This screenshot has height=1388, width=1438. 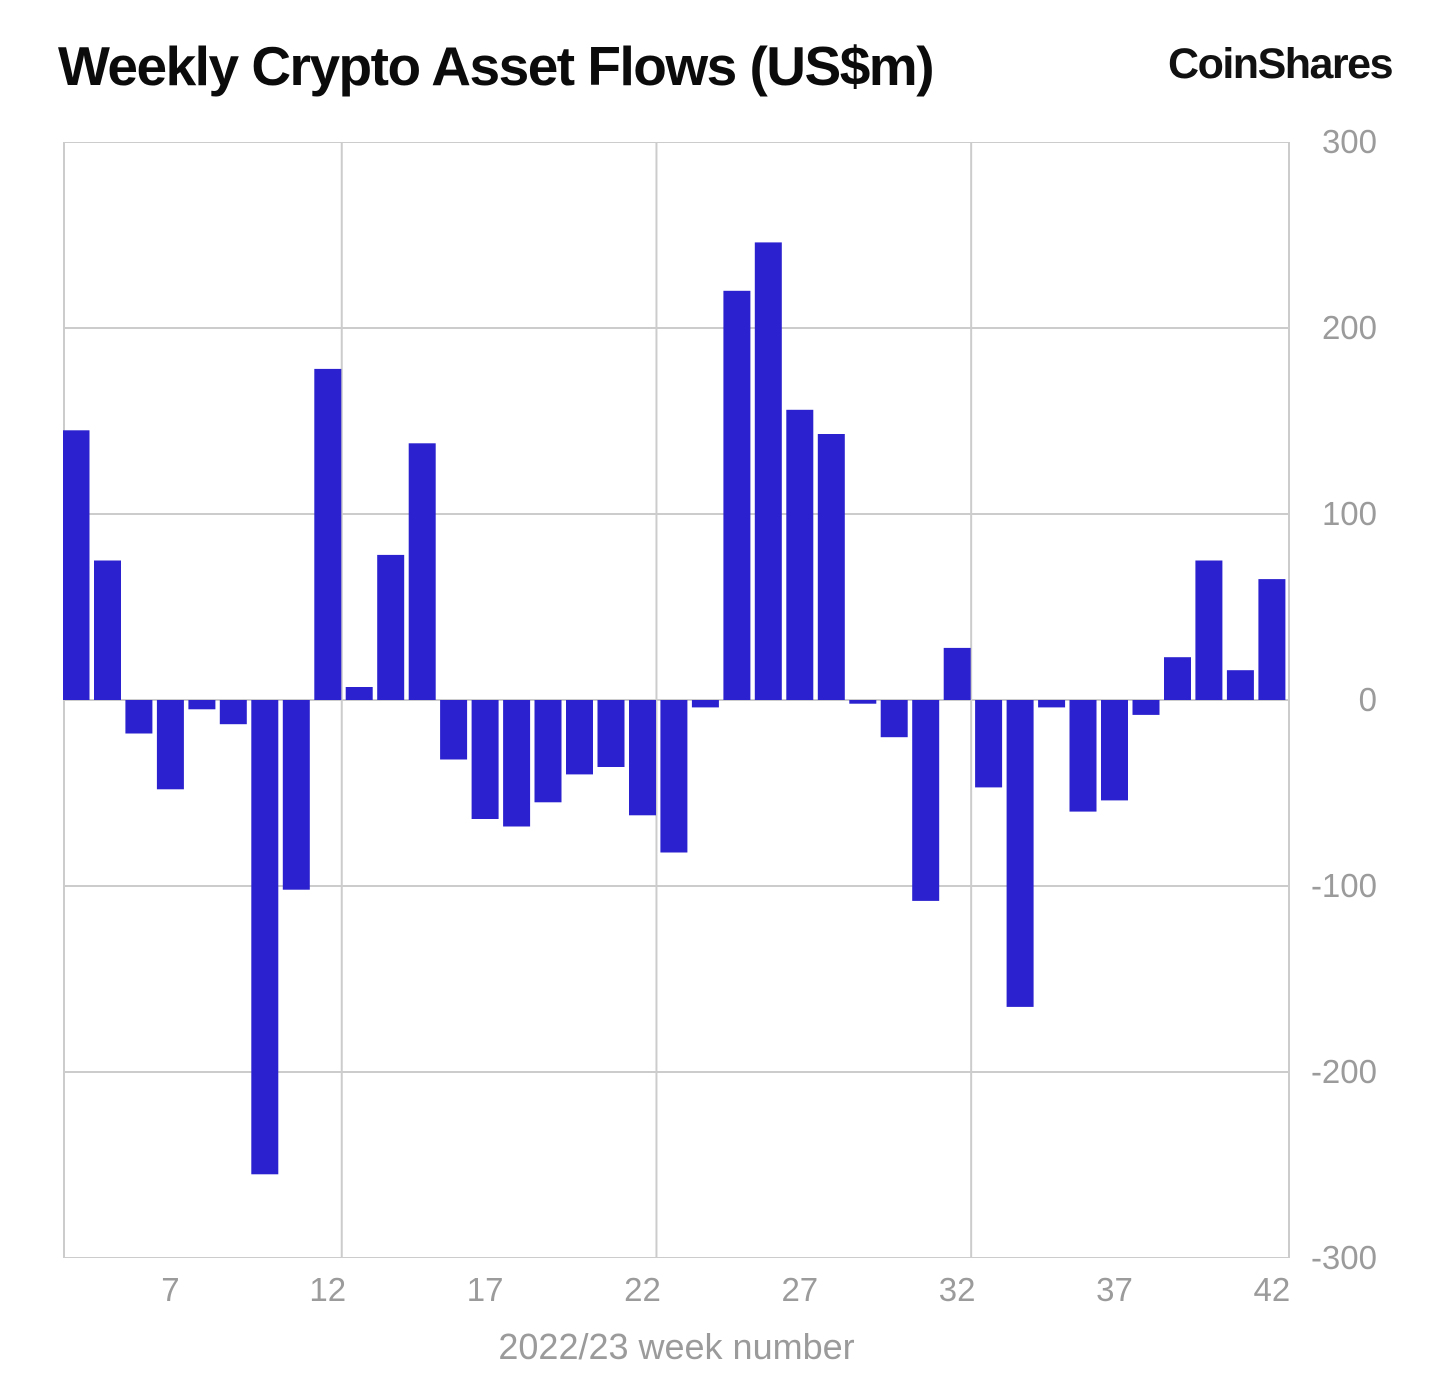 I want to click on coinshares-logo: CoinShares, so click(x=1280, y=64).